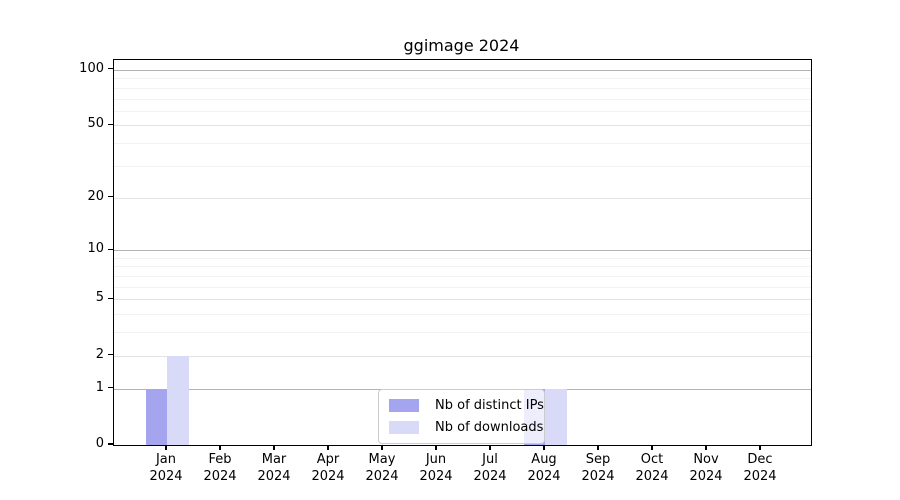 The image size is (900, 500). I want to click on y-tick-label-100: 100, so click(91, 68).